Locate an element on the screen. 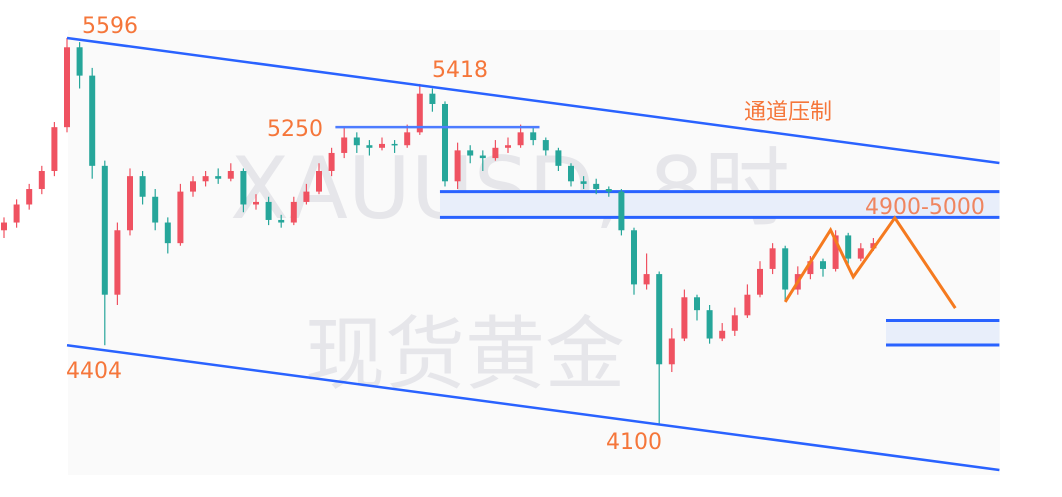  label-low: 4404 is located at coordinates (94, 371).